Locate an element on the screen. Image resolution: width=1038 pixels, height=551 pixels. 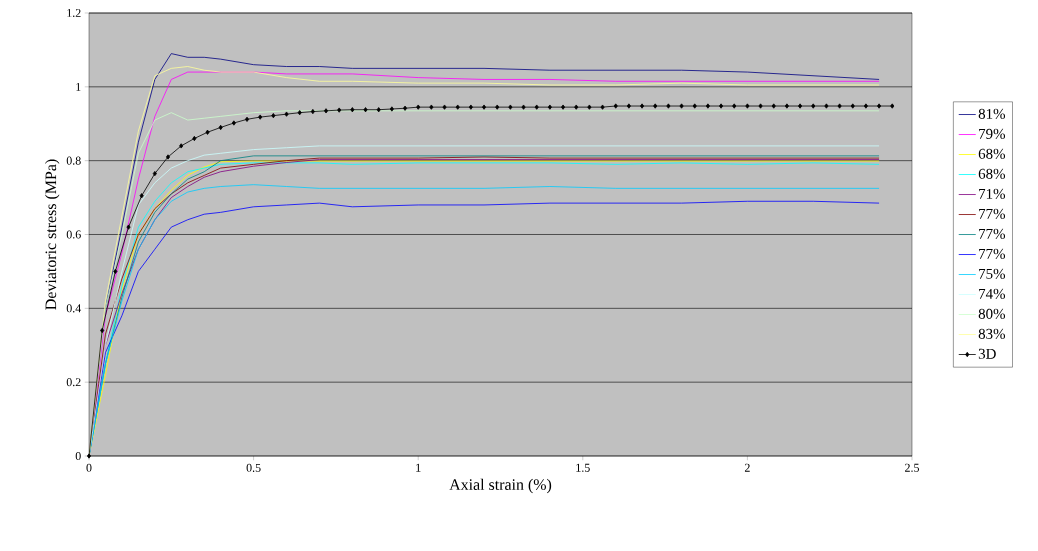
x-tick-label: 2 is located at coordinates (747, 467).